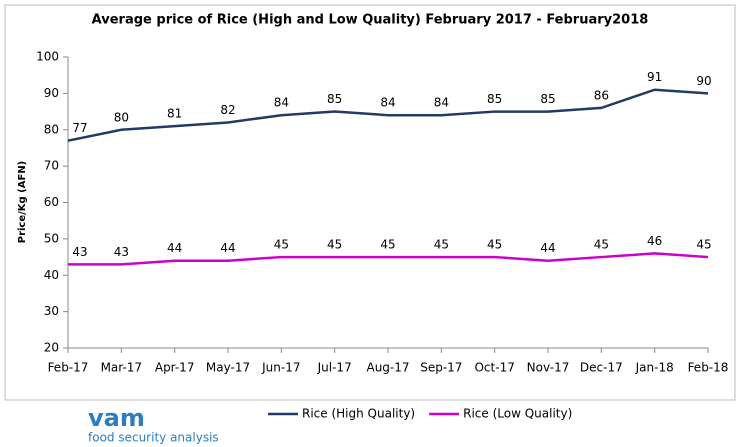  I want to click on y-tick-label: 70, so click(51, 166).